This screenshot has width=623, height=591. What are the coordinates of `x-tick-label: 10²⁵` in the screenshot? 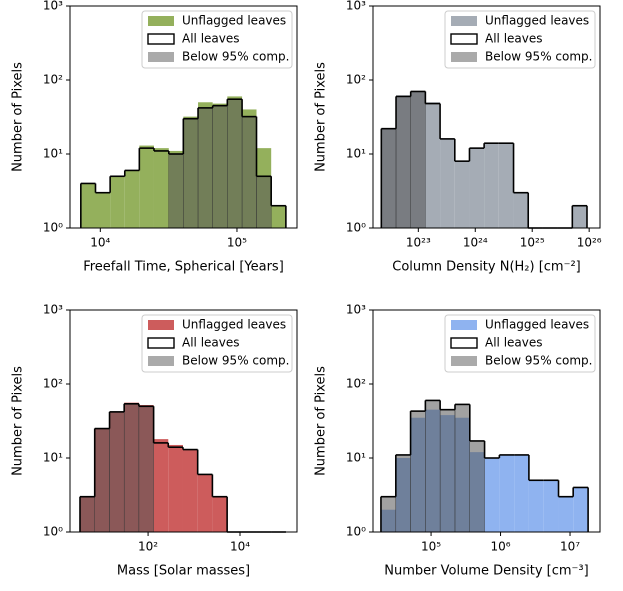 It's located at (532, 243).